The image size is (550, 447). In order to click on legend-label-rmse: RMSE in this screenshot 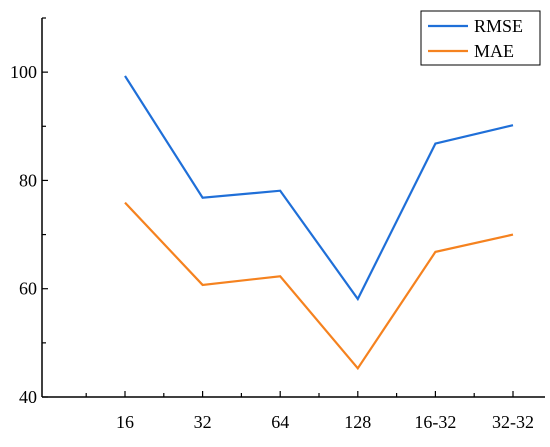, I will do `click(498, 26)`.